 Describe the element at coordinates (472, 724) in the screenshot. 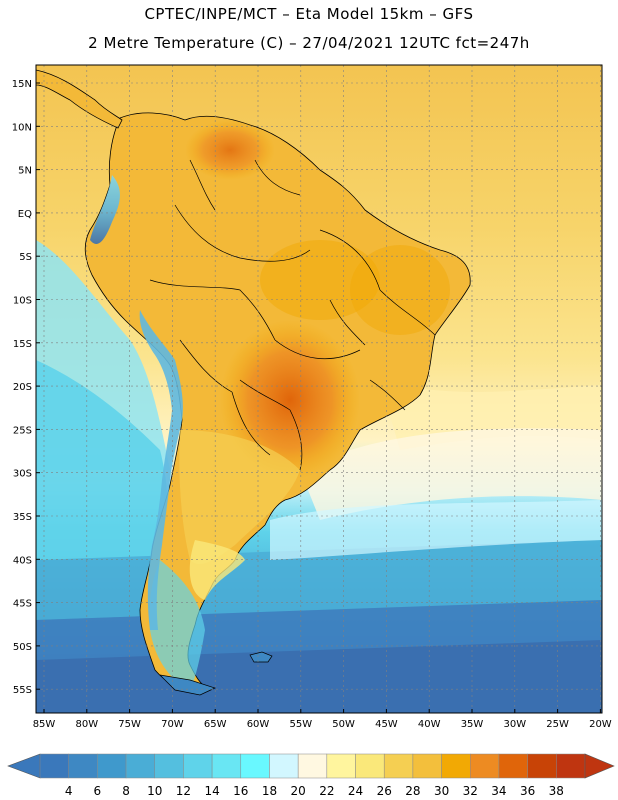

I see `lon-label: 35W` at that location.